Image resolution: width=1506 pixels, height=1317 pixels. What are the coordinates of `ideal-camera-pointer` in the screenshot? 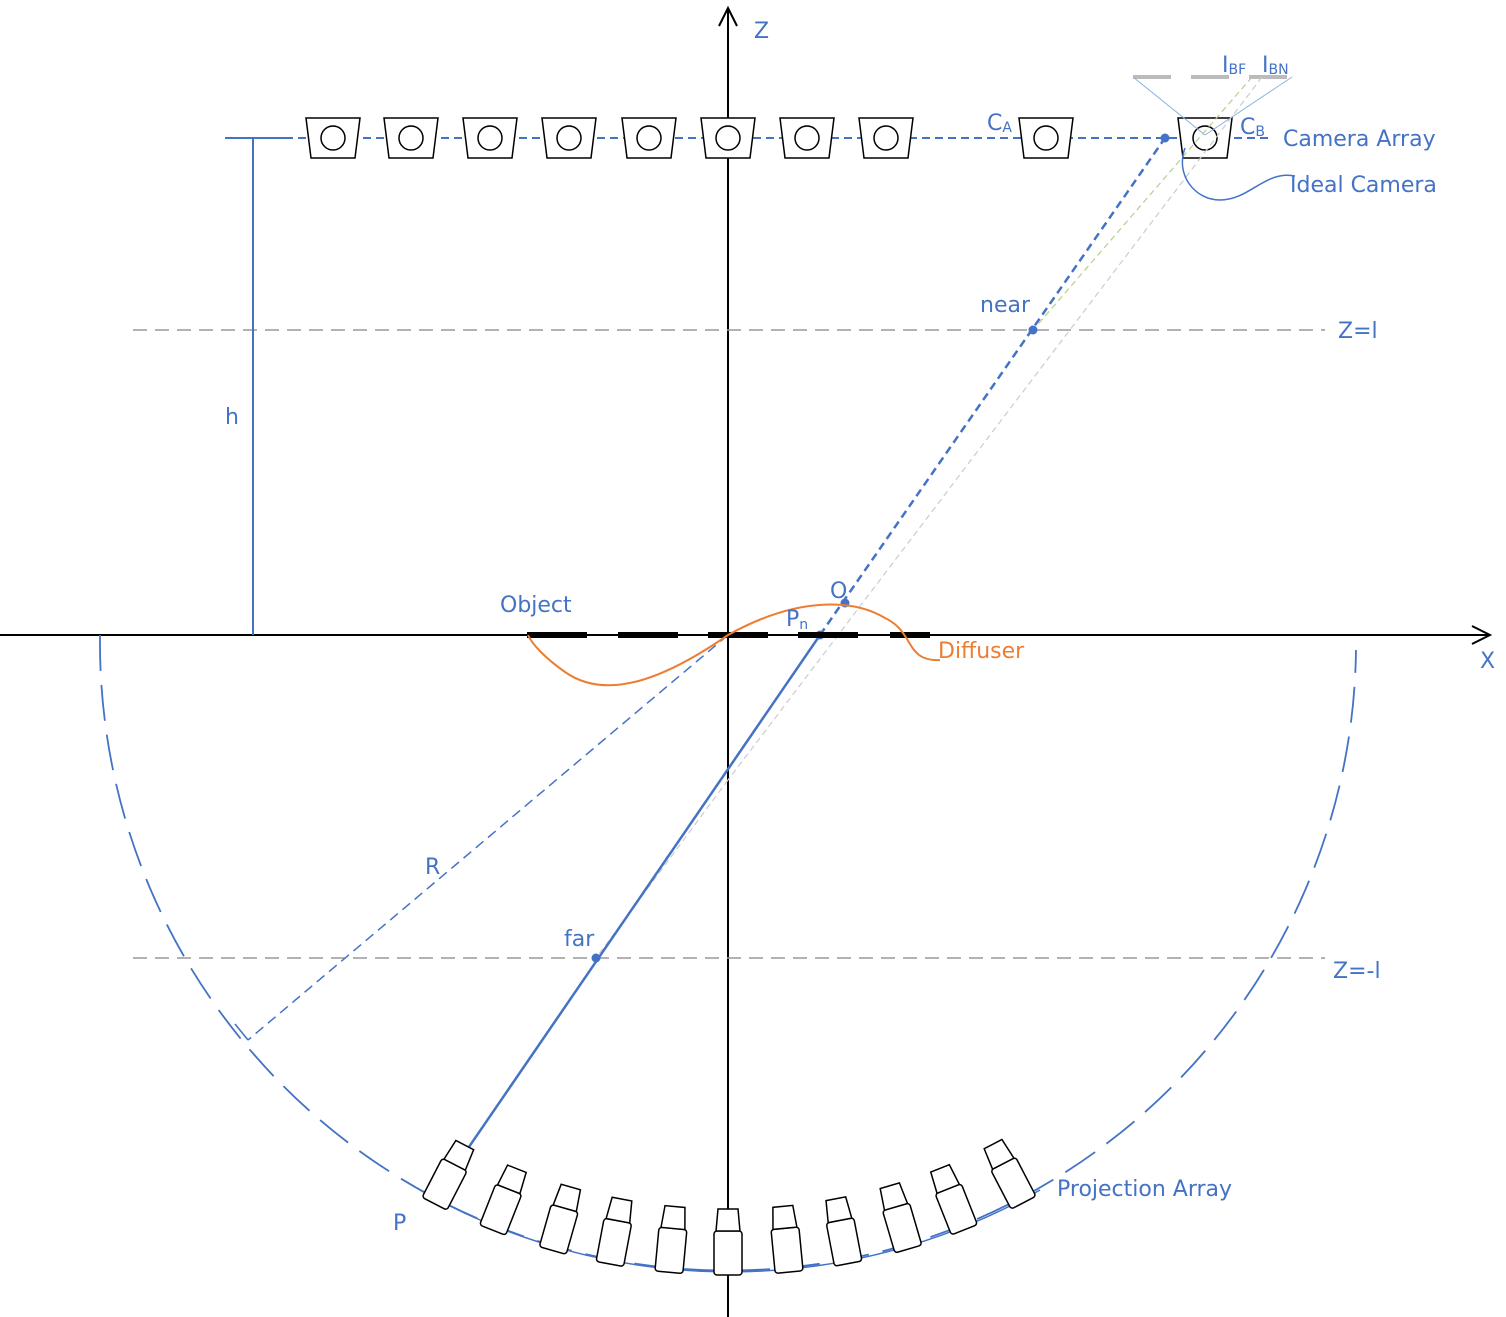 It's located at (1238, 174).